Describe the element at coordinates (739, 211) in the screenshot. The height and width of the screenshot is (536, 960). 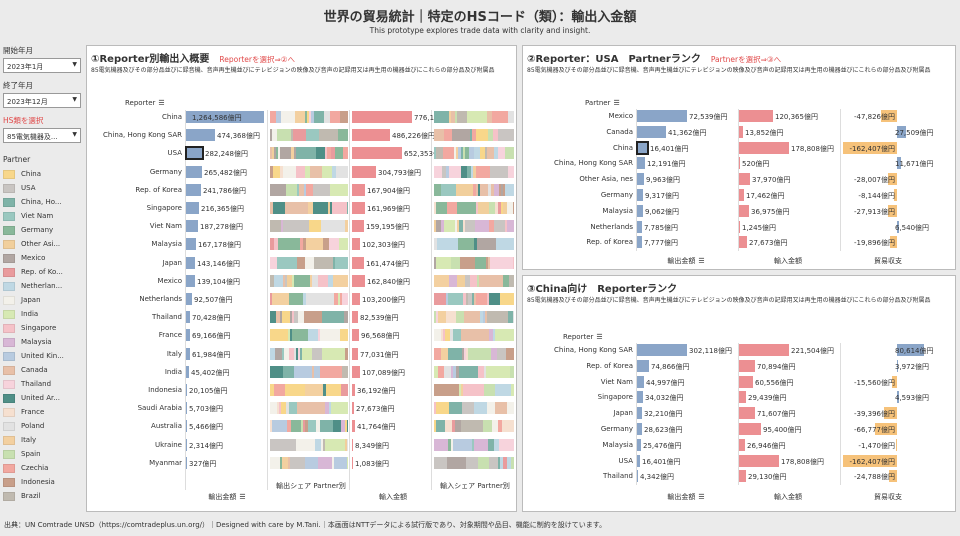
I see `panel2-row: Malaysia 9,062億円 36,975億円 -27,913億円` at that location.